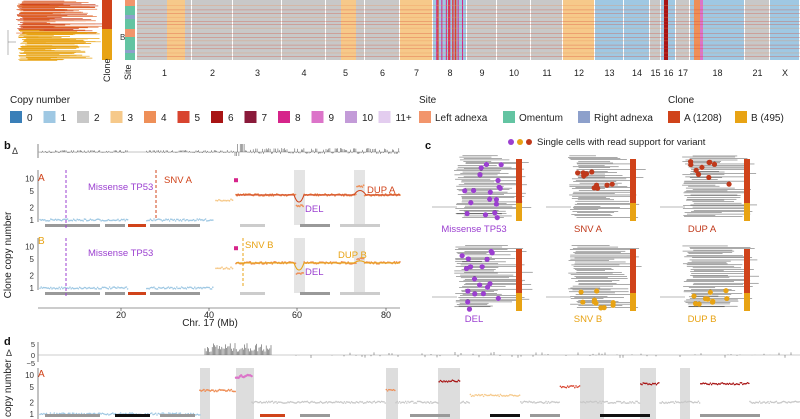  Describe the element at coordinates (416, 30) in the screenshot. I see `chromosome-block` at that location.